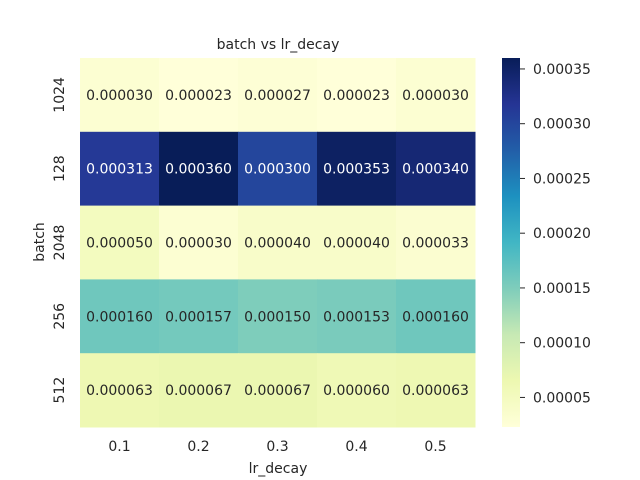  I want to click on x-tick-label: 0.4, so click(356, 447).